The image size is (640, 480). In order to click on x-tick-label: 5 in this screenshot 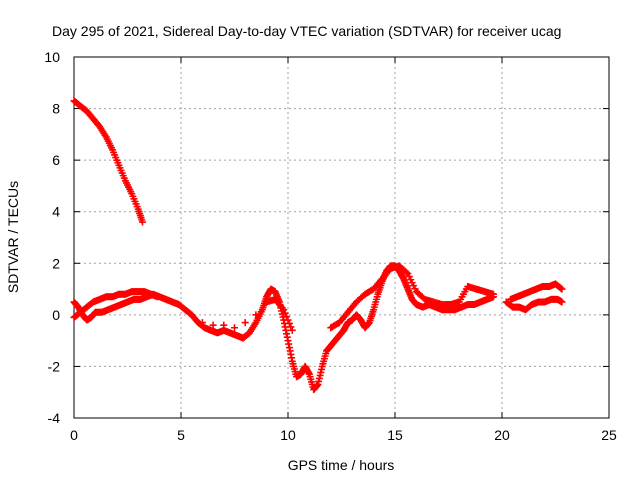, I will do `click(181, 435)`.